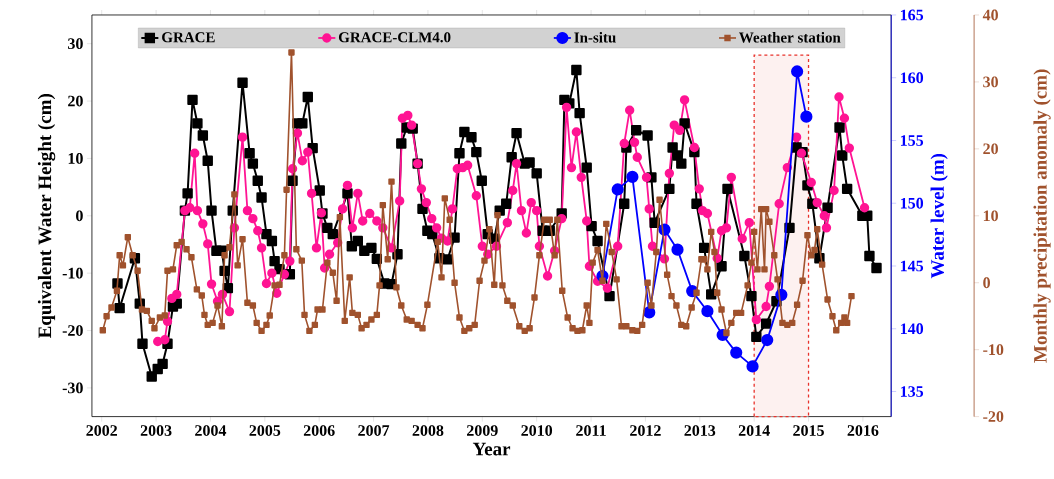 This screenshot has width=1054, height=479. Describe the element at coordinates (79, 216) in the screenshot. I see `y-tick-label: 0` at that location.